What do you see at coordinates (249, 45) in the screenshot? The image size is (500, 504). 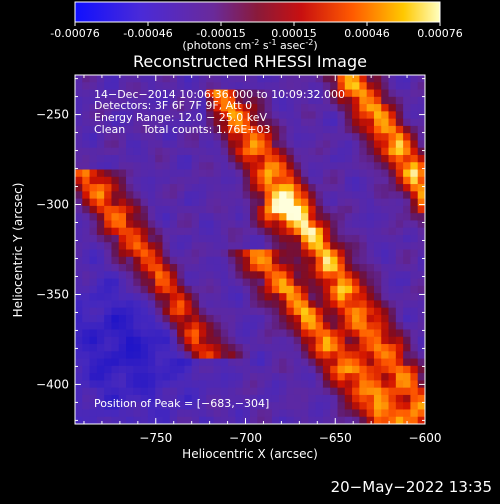 I see `colorbar-units-label: (photons cm-2 s-1 asec-2)` at bounding box center [249, 45].